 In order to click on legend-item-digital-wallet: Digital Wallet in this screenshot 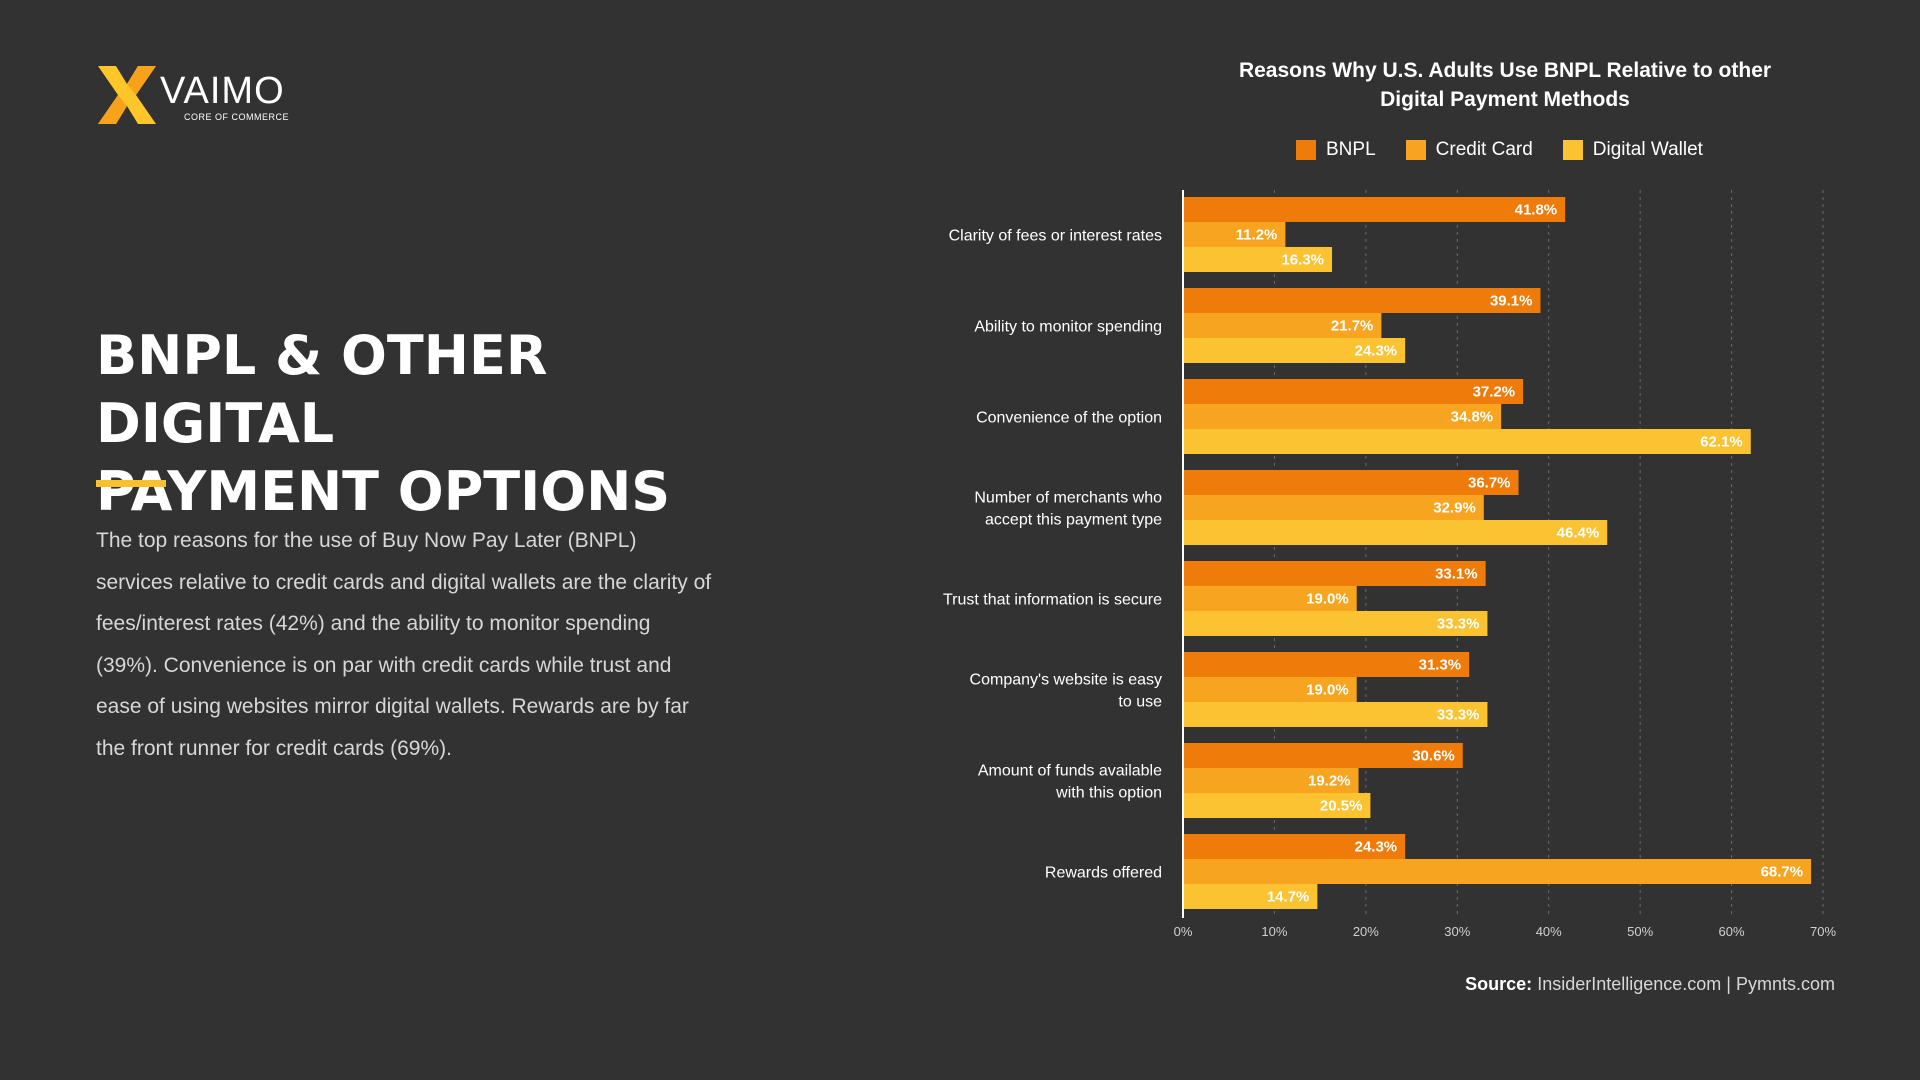, I will do `click(1632, 150)`.